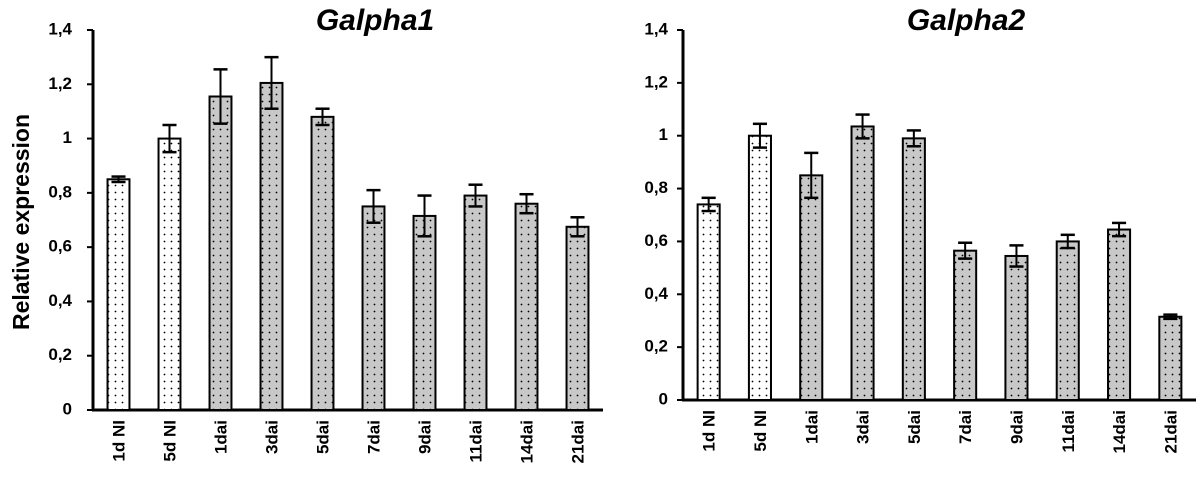 Image resolution: width=1200 pixels, height=484 pixels. I want to click on chart-title: Galpha2, so click(966, 20).